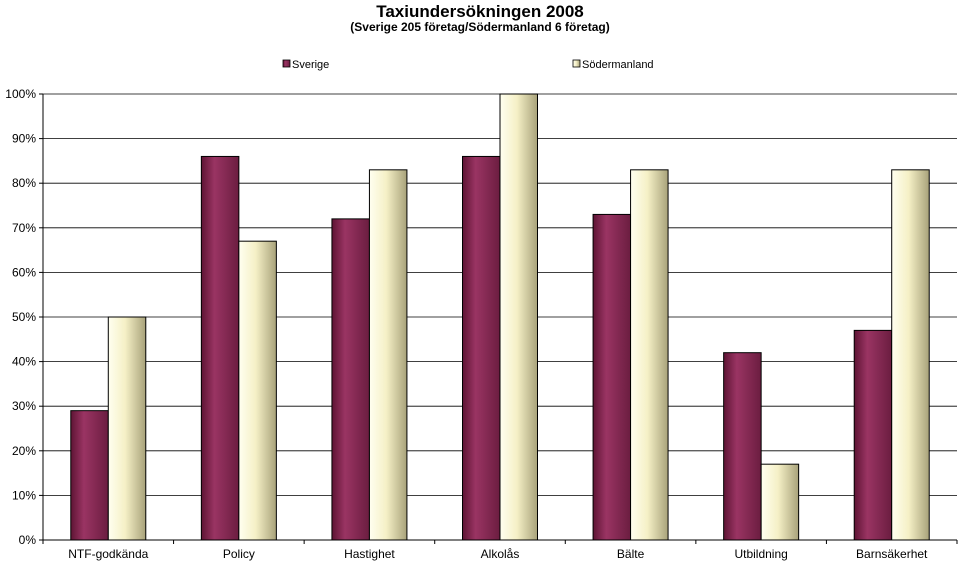 This screenshot has width=960, height=562. I want to click on x-tick-label: Barnsäkerhet, so click(892, 554).